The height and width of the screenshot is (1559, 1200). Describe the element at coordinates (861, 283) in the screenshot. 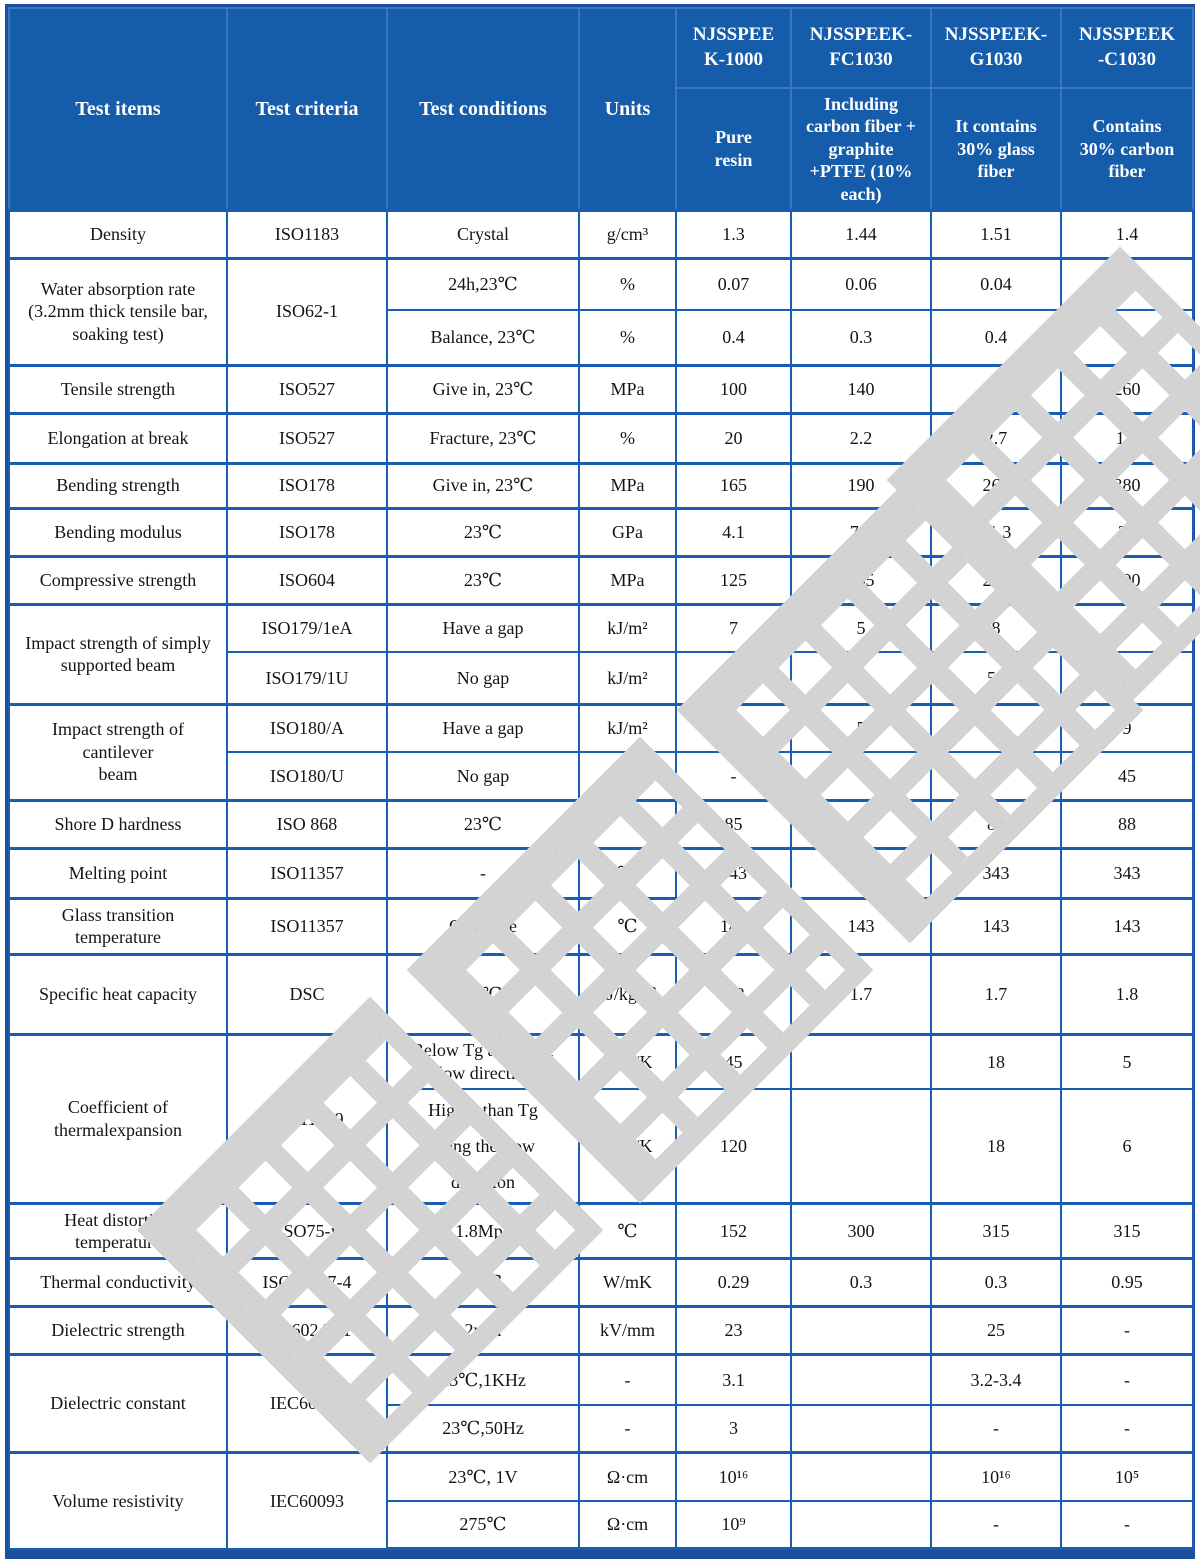

I see `cell-value: 0.06` at that location.